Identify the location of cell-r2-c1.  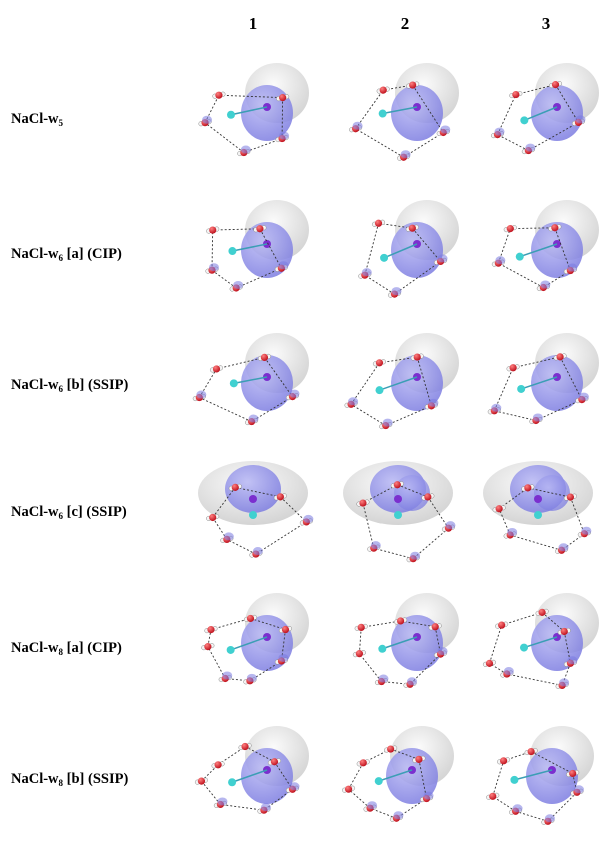
(255, 252).